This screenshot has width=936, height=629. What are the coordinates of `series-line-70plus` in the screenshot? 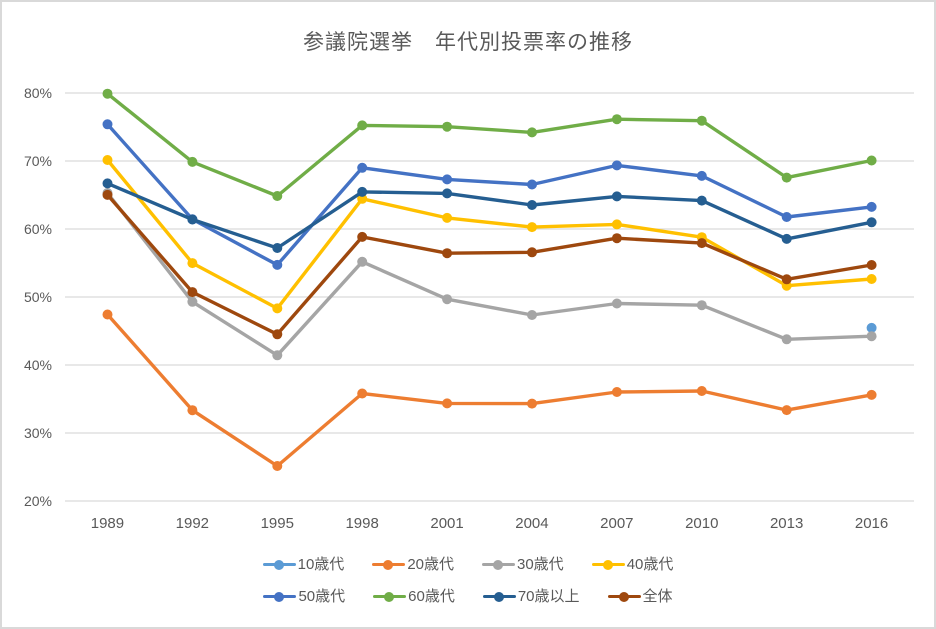 It's located at (489, 215).